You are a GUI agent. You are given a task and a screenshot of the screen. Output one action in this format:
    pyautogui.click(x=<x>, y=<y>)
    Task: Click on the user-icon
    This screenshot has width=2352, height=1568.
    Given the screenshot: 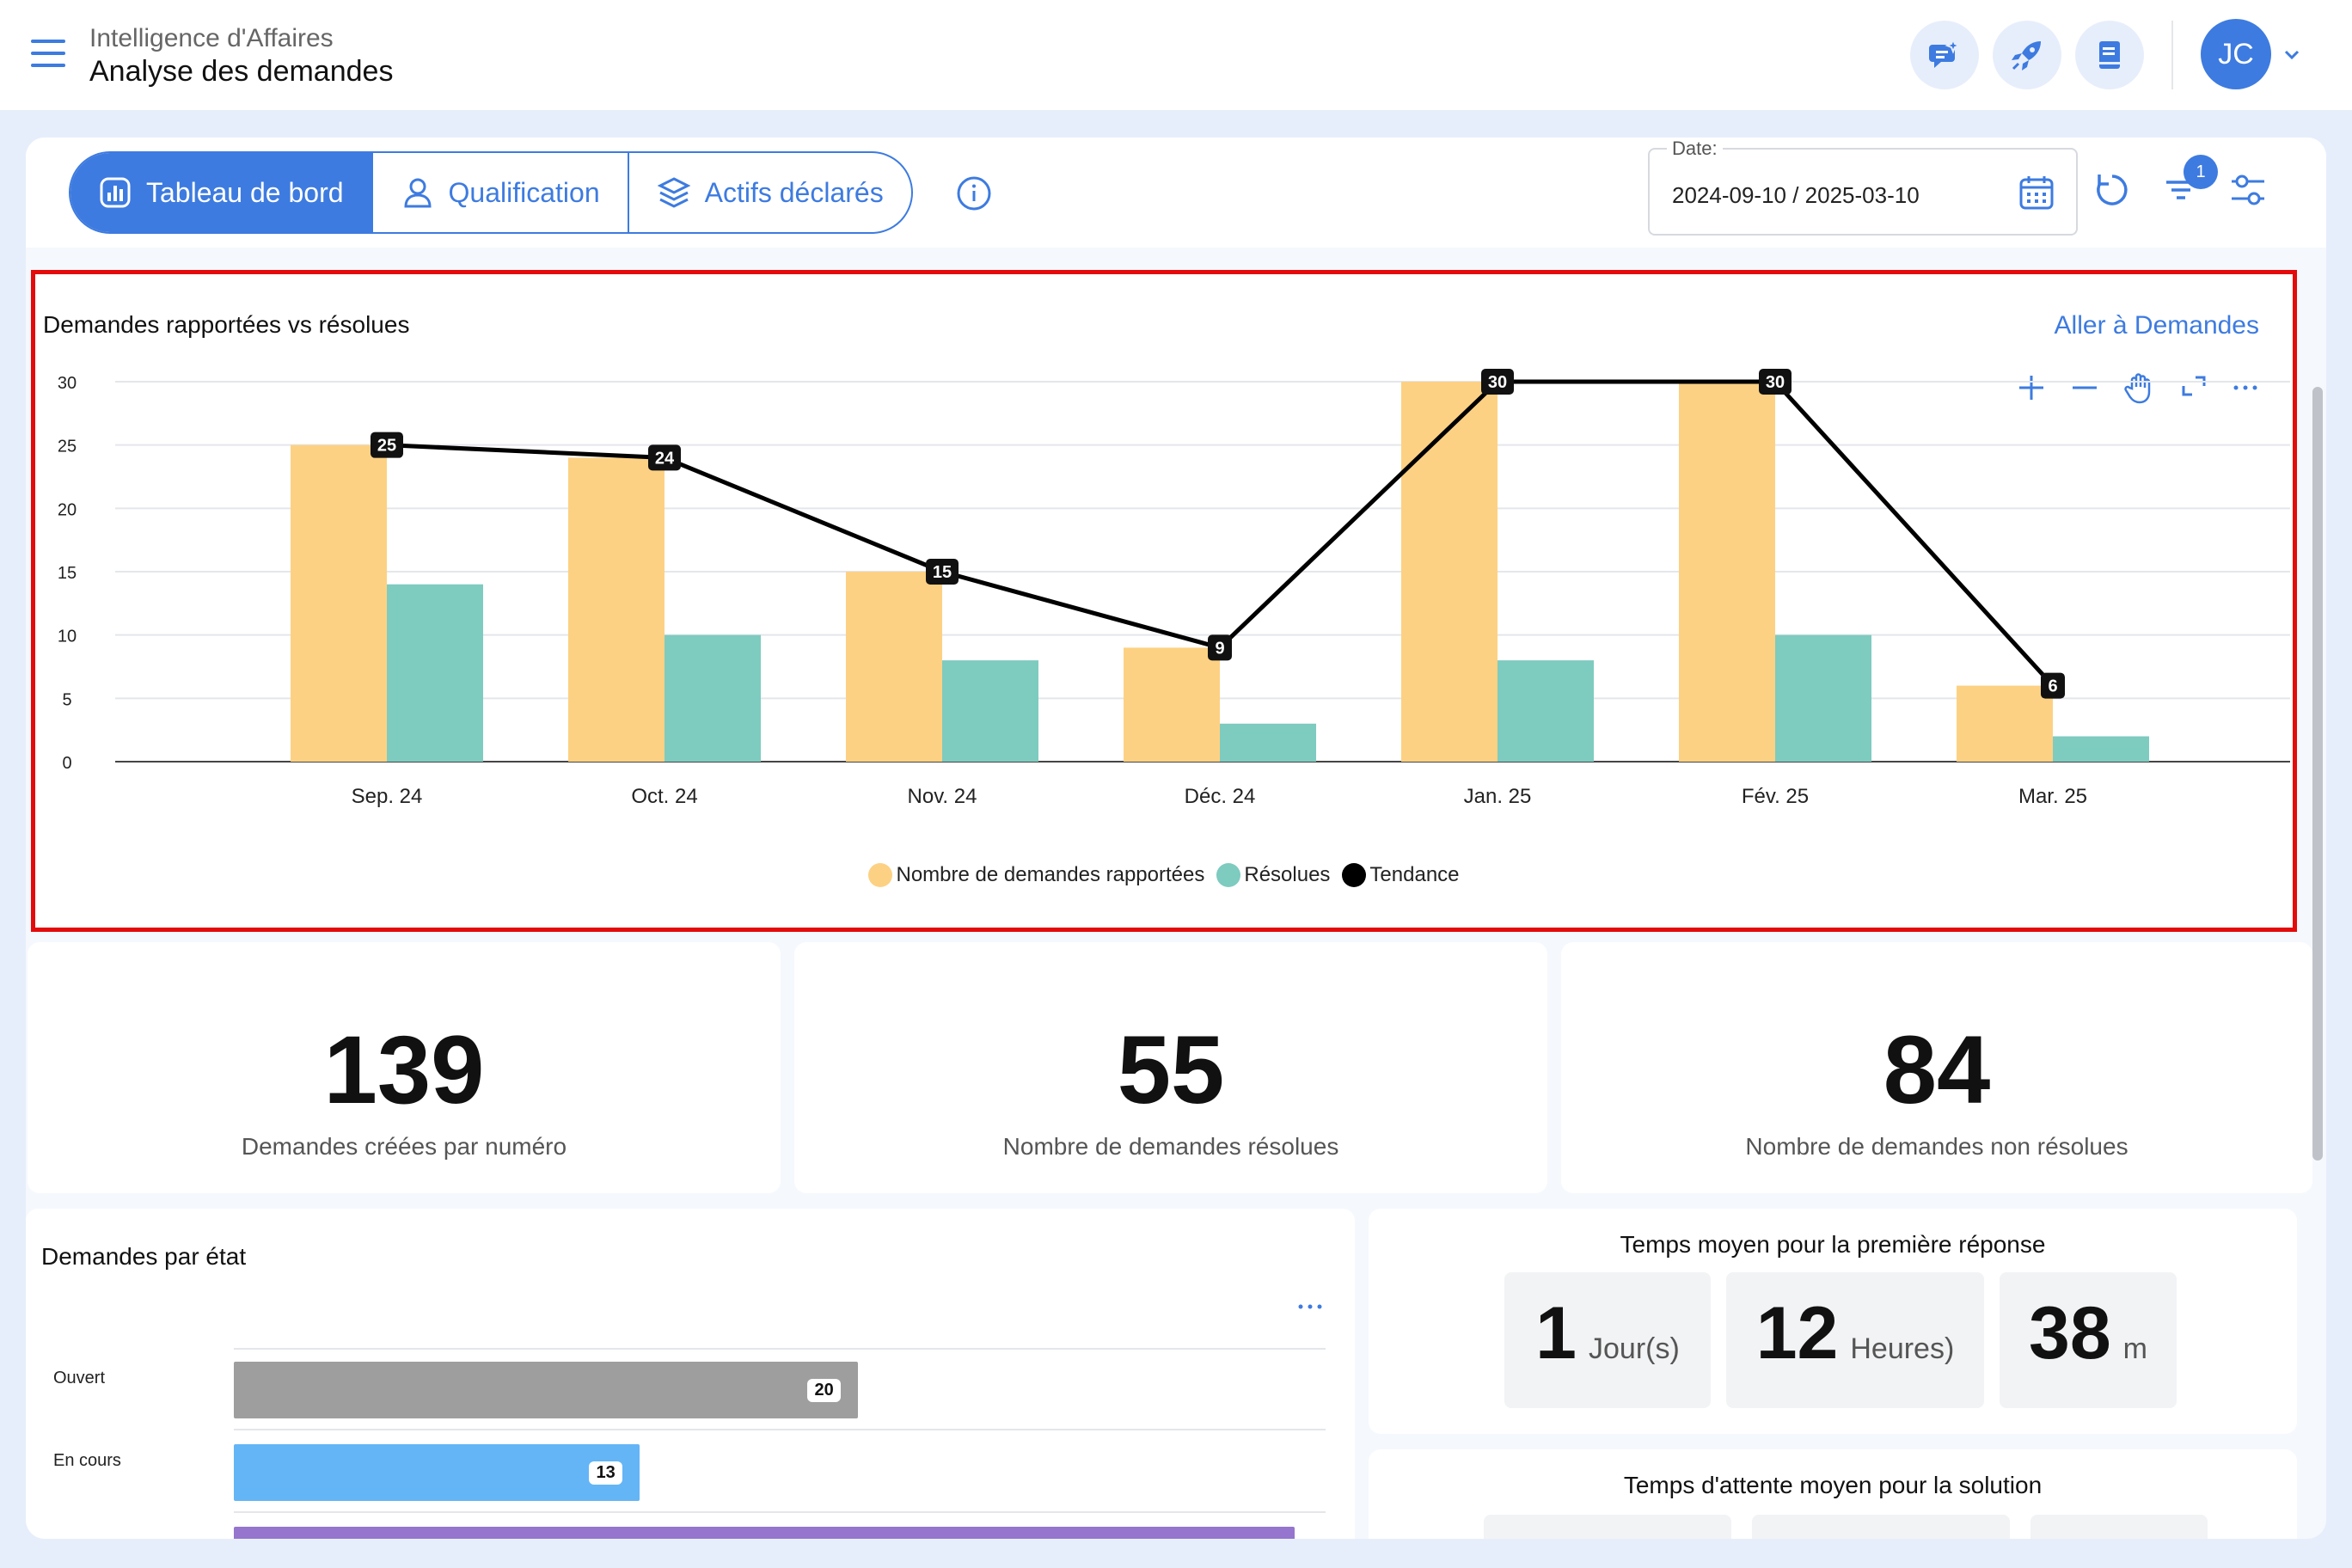 What is the action you would take?
    pyautogui.click(x=418, y=193)
    